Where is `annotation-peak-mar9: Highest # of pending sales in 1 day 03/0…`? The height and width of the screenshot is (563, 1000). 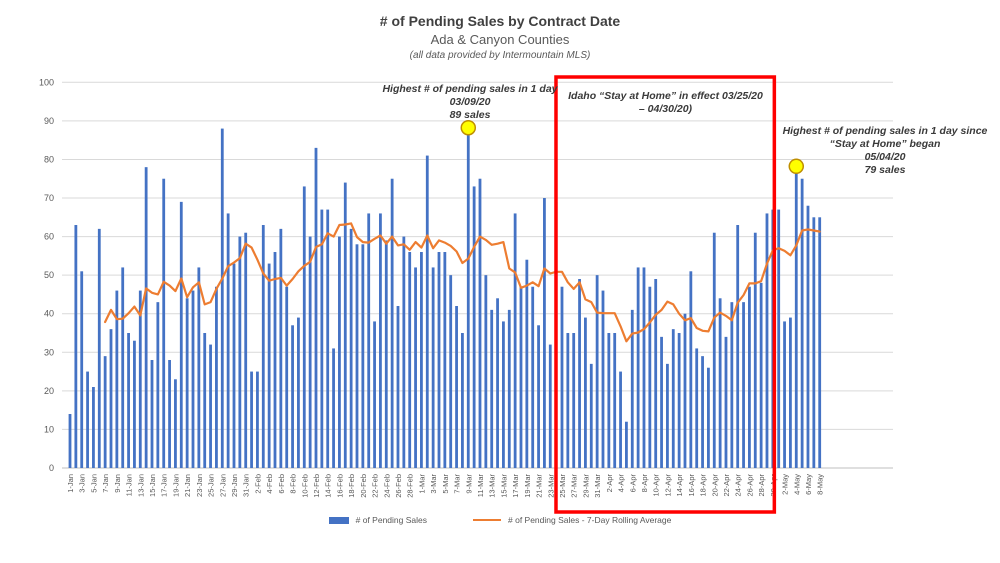
annotation-peak-mar9: Highest # of pending sales in 1 day 03/0… is located at coordinates (470, 102).